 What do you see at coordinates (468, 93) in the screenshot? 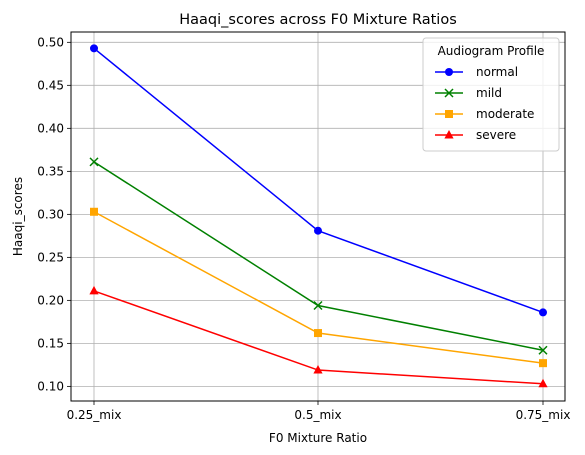
I see `legend-item-mild: mild` at bounding box center [468, 93].